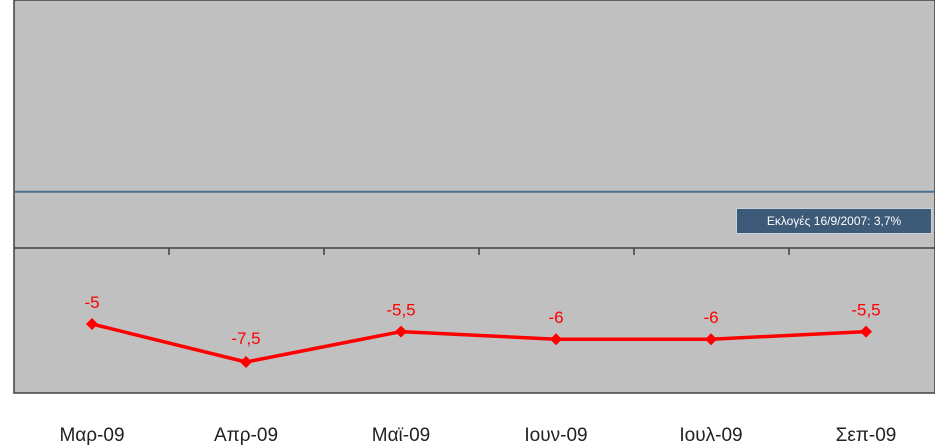 This screenshot has width=935, height=445. Describe the element at coordinates (401, 435) in the screenshot. I see `x-tick-label: Μαϊ-09` at that location.